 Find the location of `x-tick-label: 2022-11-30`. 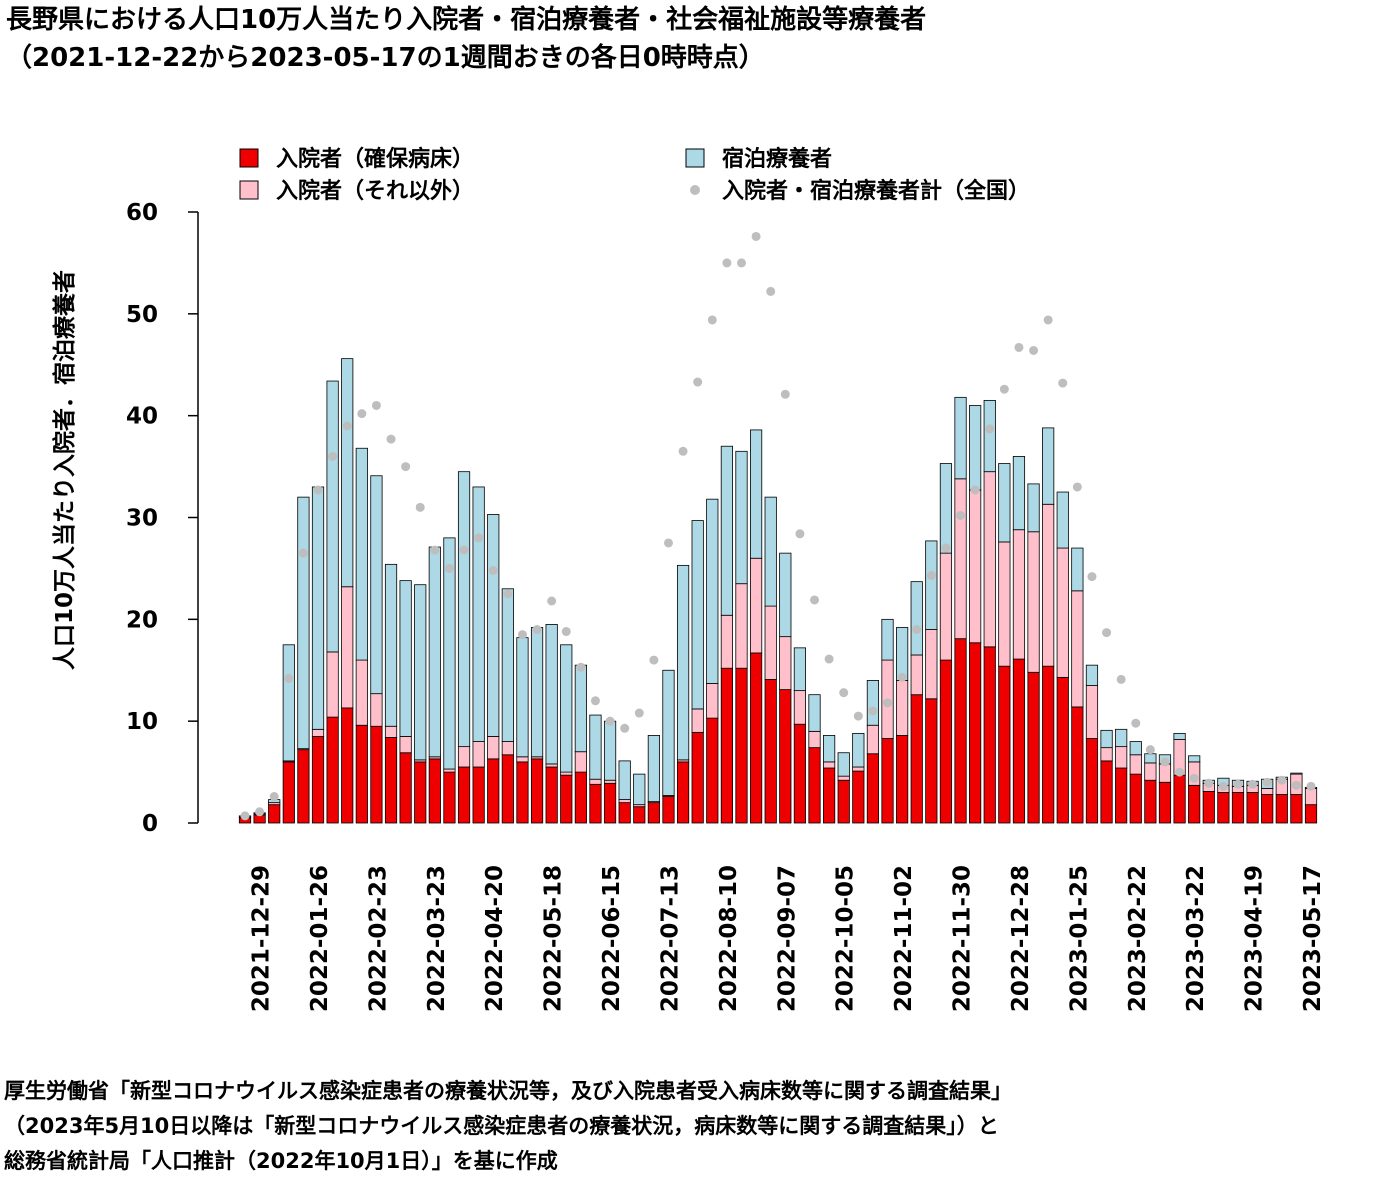

x-tick-label: 2022-11-30 is located at coordinates (963, 938).